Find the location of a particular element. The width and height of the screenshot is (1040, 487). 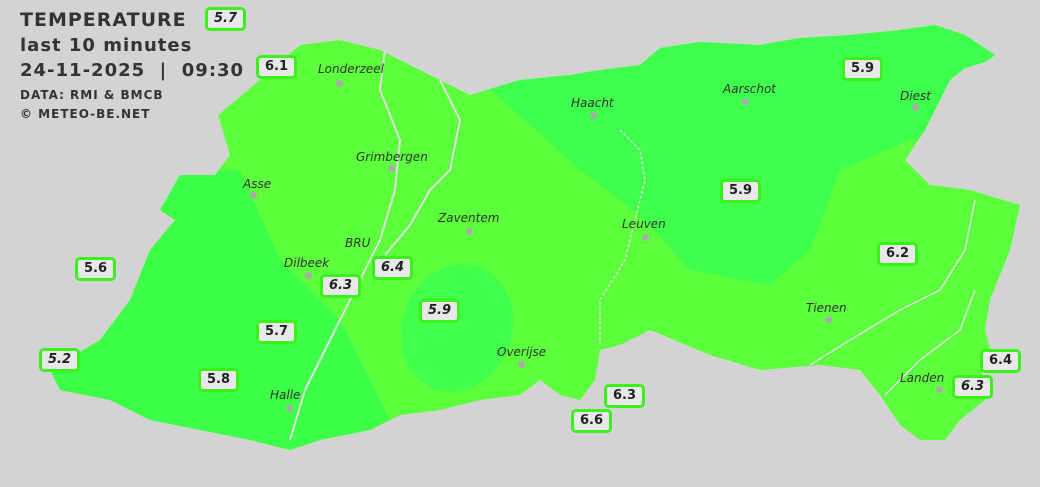

language-border is located at coordinates (892, 282).